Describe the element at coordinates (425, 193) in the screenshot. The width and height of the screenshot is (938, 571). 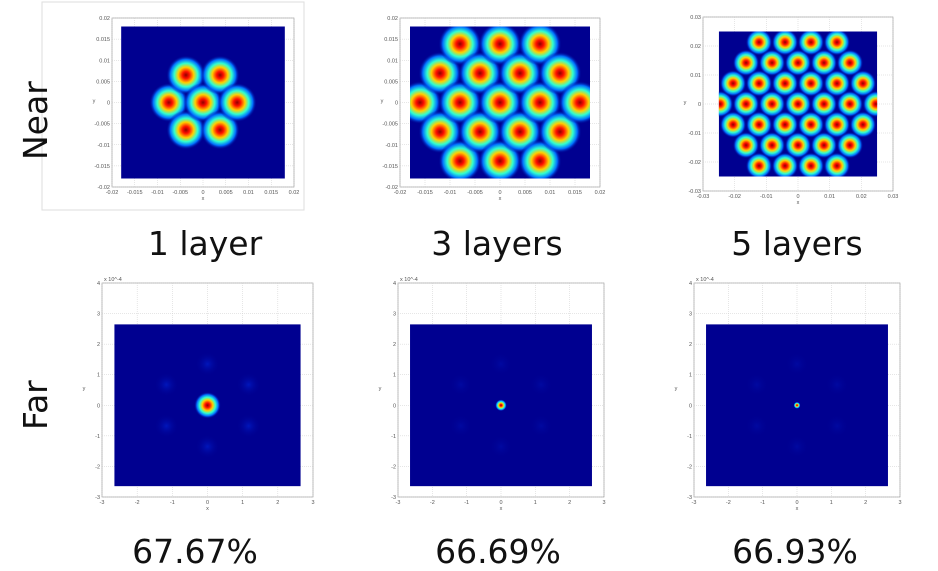
I see `x-tick-label: -0.015` at that location.